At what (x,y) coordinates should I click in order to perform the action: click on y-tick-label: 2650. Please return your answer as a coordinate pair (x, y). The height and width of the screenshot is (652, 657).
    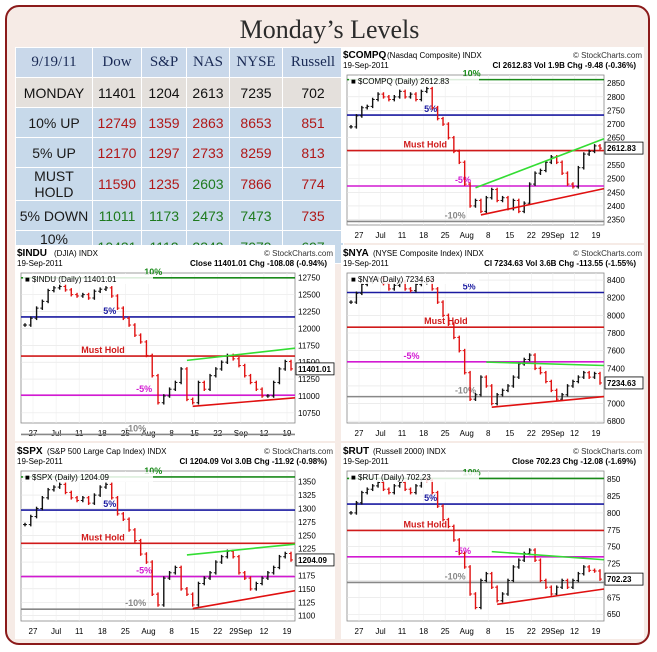
    Looking at the image, I should click on (616, 138).